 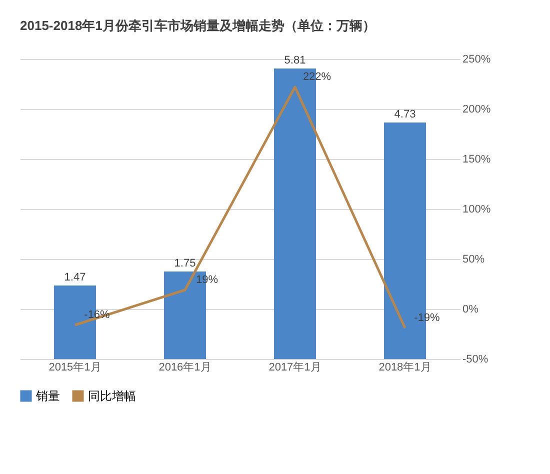 I want to click on y2-tick-label: -50%, so click(x=475, y=360).